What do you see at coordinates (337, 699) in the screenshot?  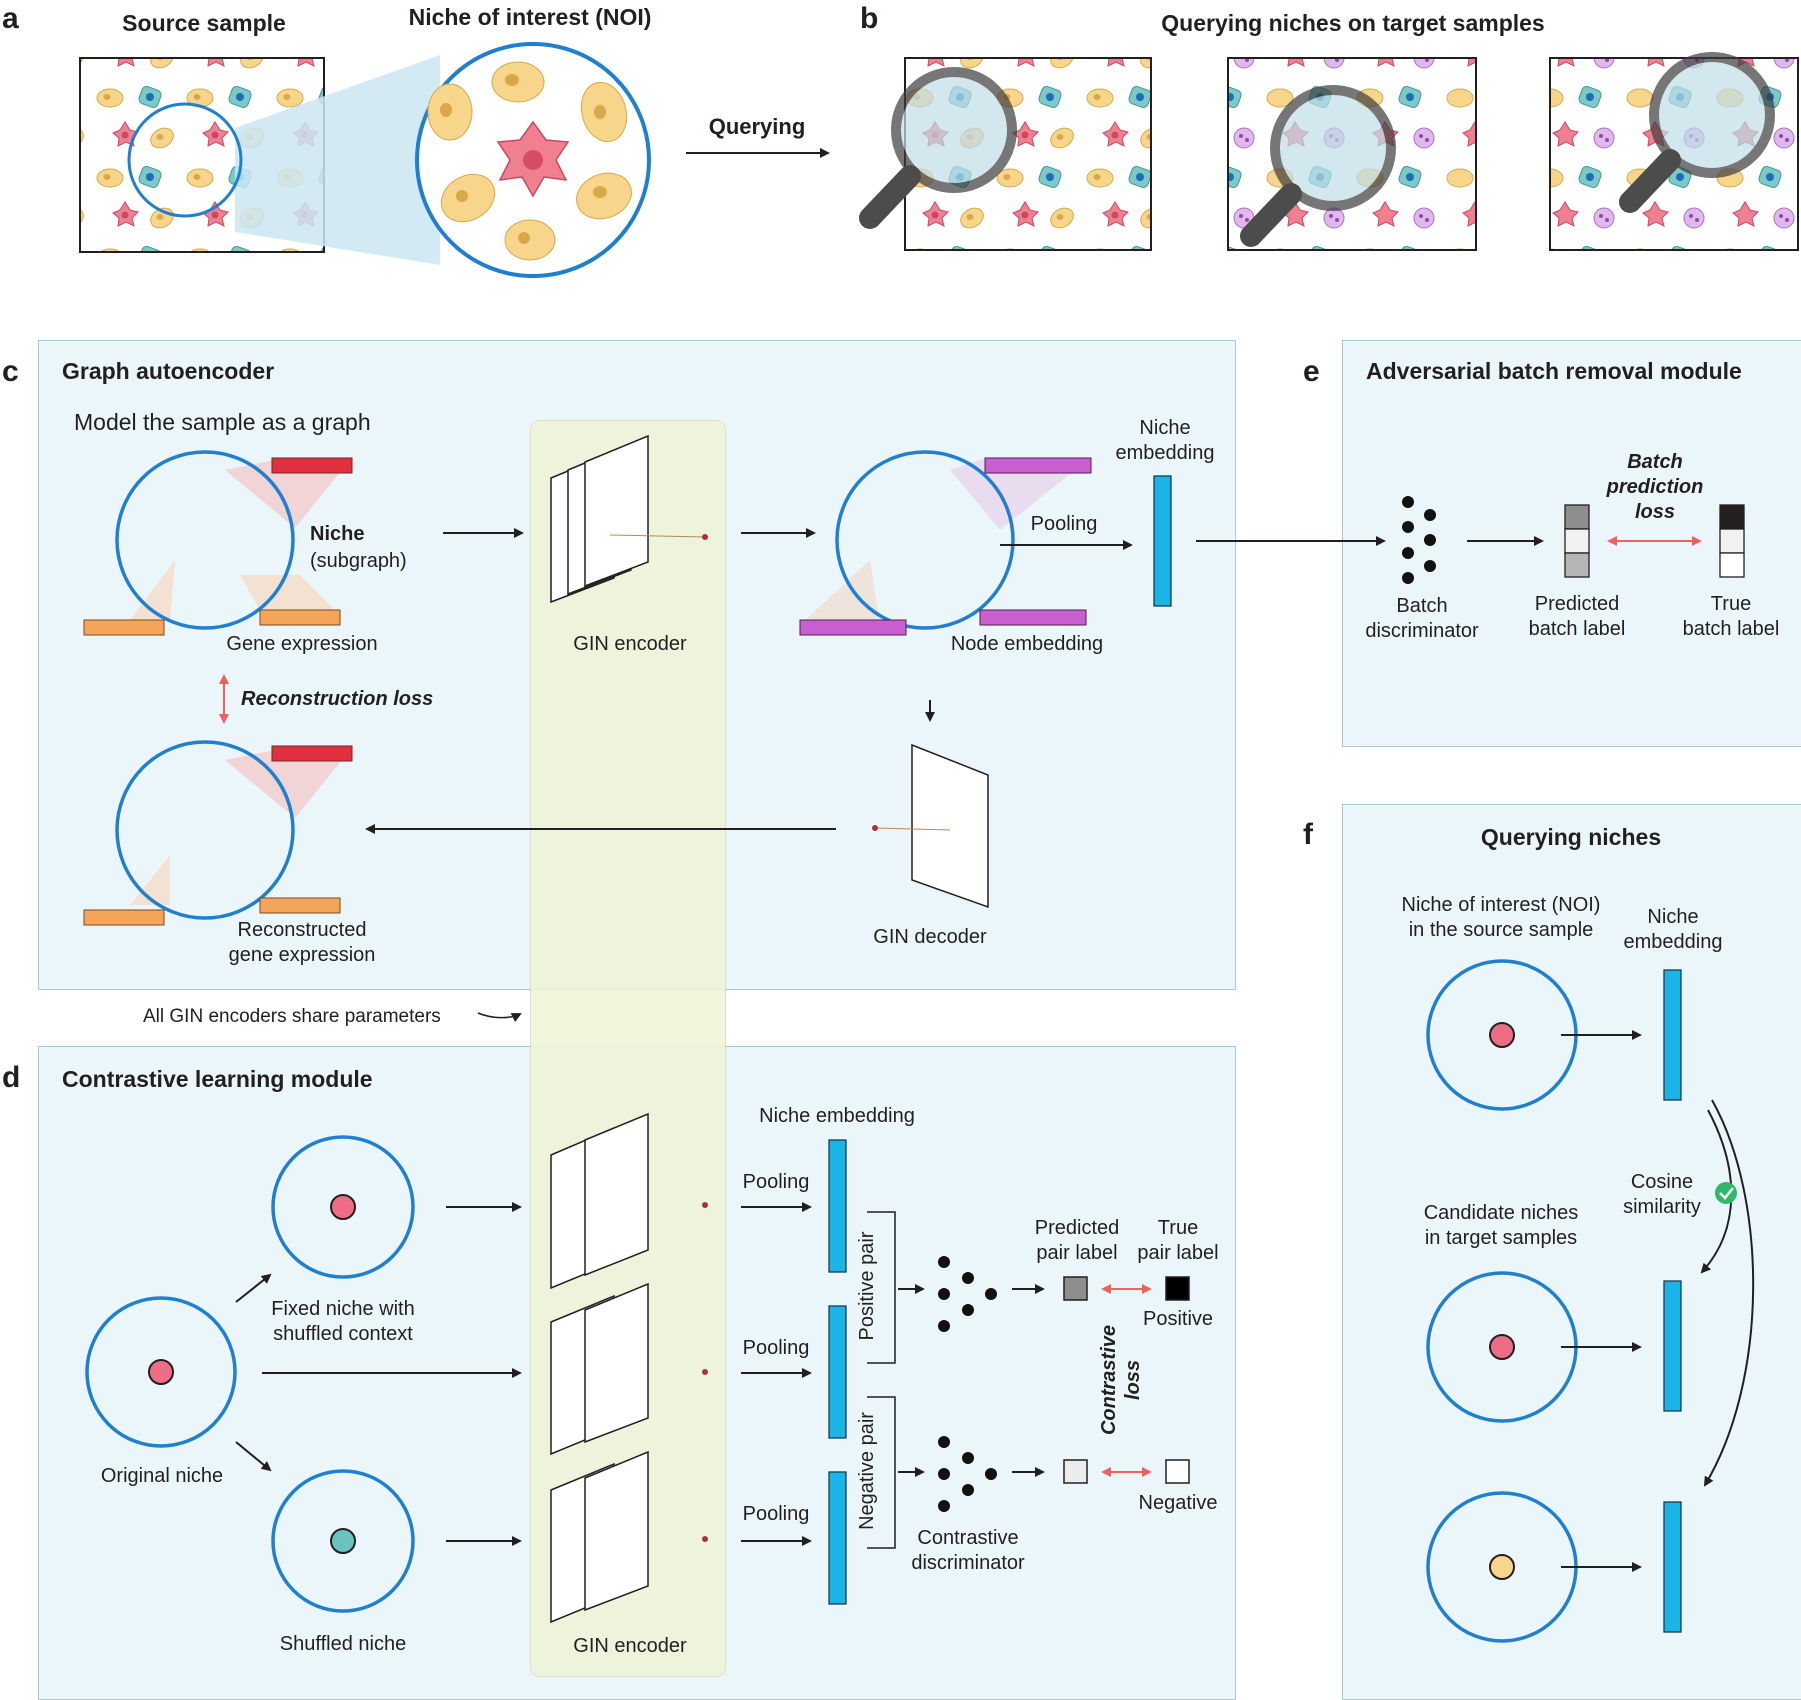 I see `reconstruction-loss-label: Reconstruction loss` at bounding box center [337, 699].